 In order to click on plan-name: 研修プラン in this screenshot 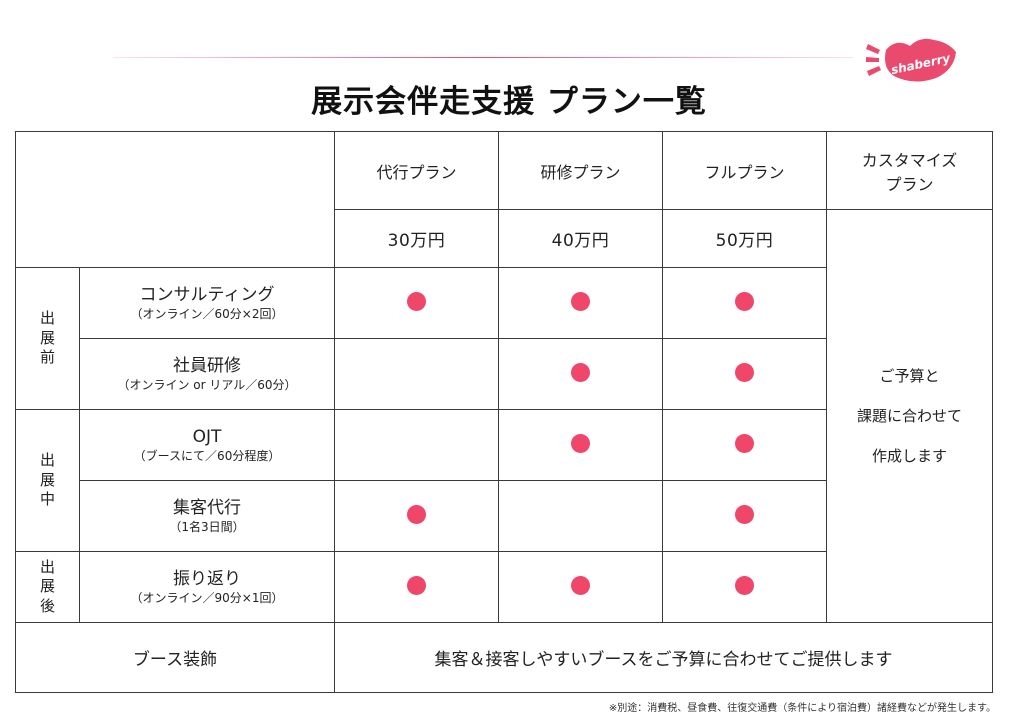, I will do `click(580, 172)`.